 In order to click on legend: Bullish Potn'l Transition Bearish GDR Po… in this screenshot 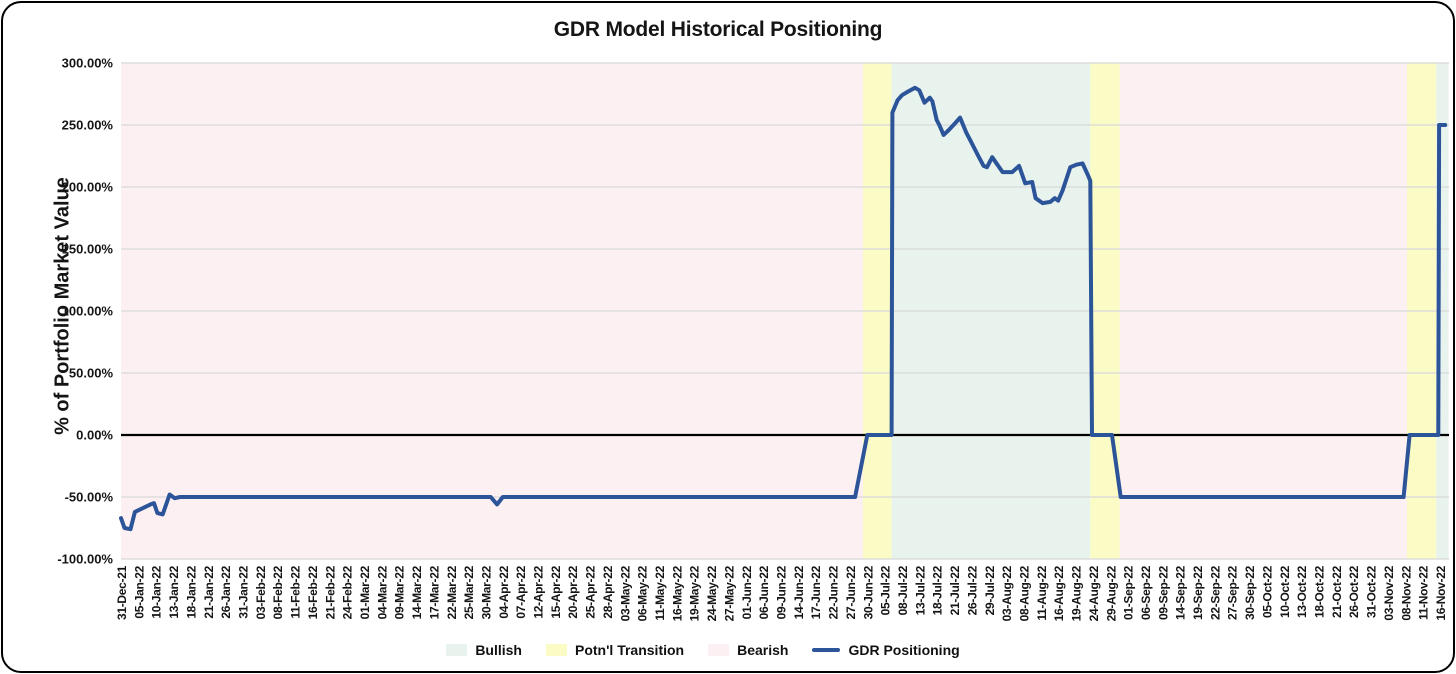, I will do `click(703, 650)`.